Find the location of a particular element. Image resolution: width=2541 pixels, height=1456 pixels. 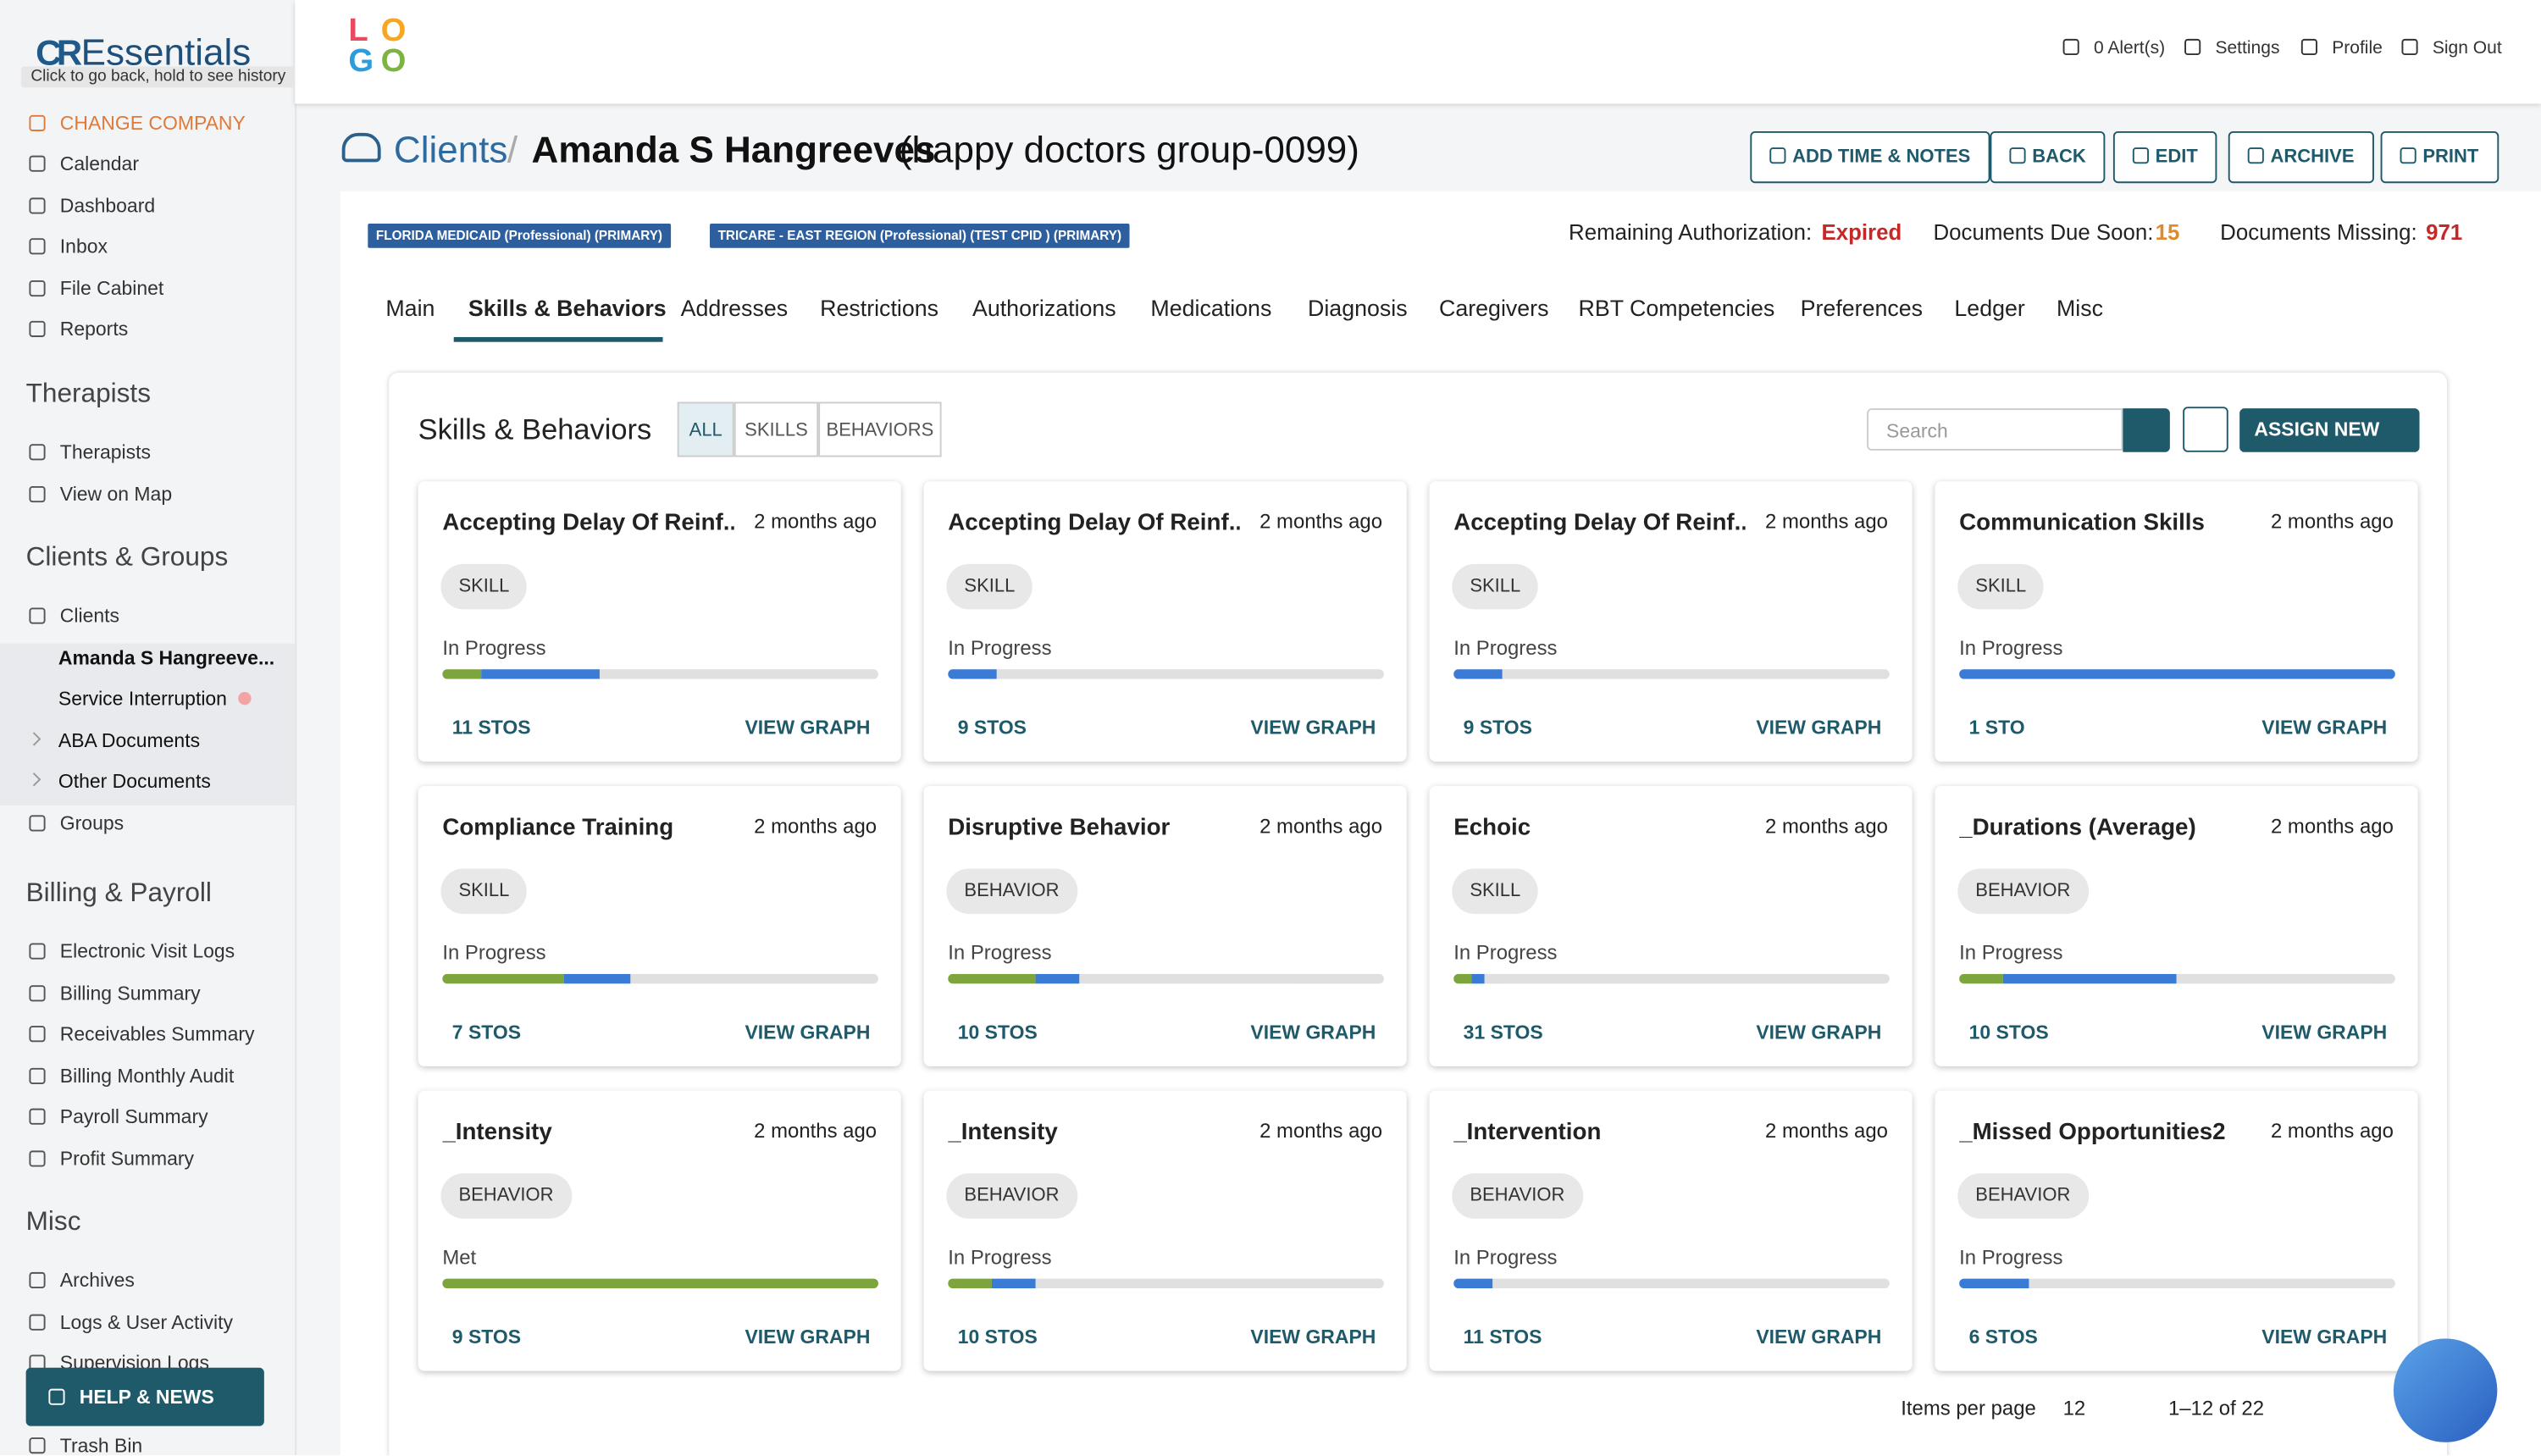

tab: Authorizations is located at coordinates (1044, 308).